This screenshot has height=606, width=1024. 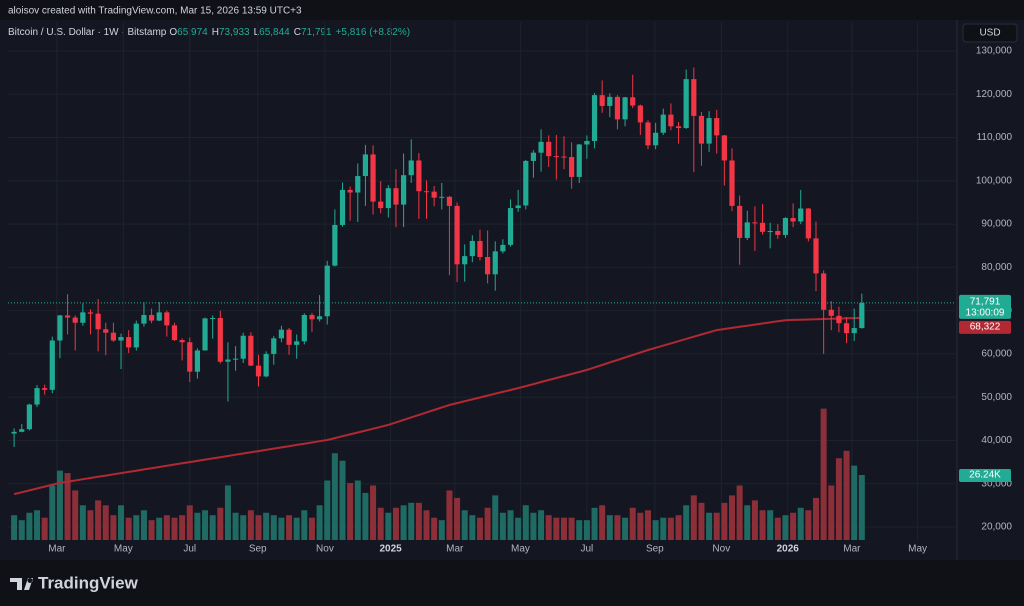 What do you see at coordinates (274, 32) in the screenshot?
I see `legend-value: 65,844` at bounding box center [274, 32].